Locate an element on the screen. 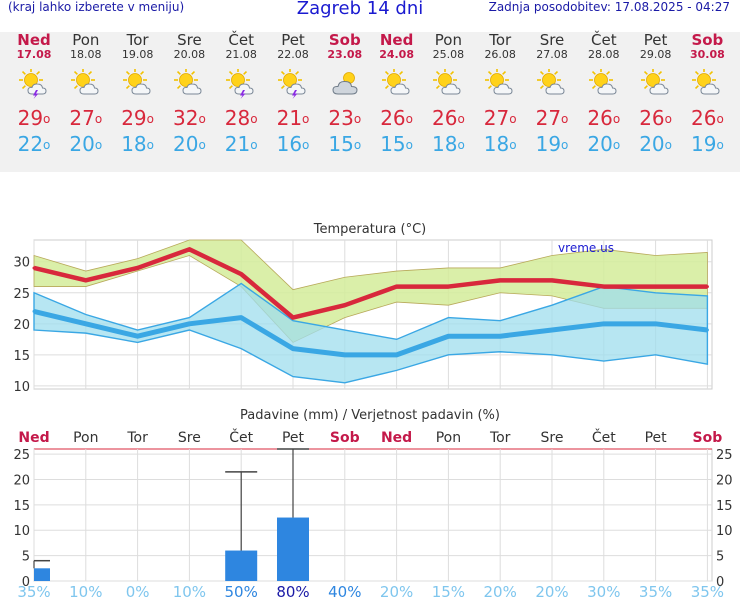 The width and height of the screenshot is (740, 600). day-column: Sob 30.08 26o 19o is located at coordinates (707, 94).